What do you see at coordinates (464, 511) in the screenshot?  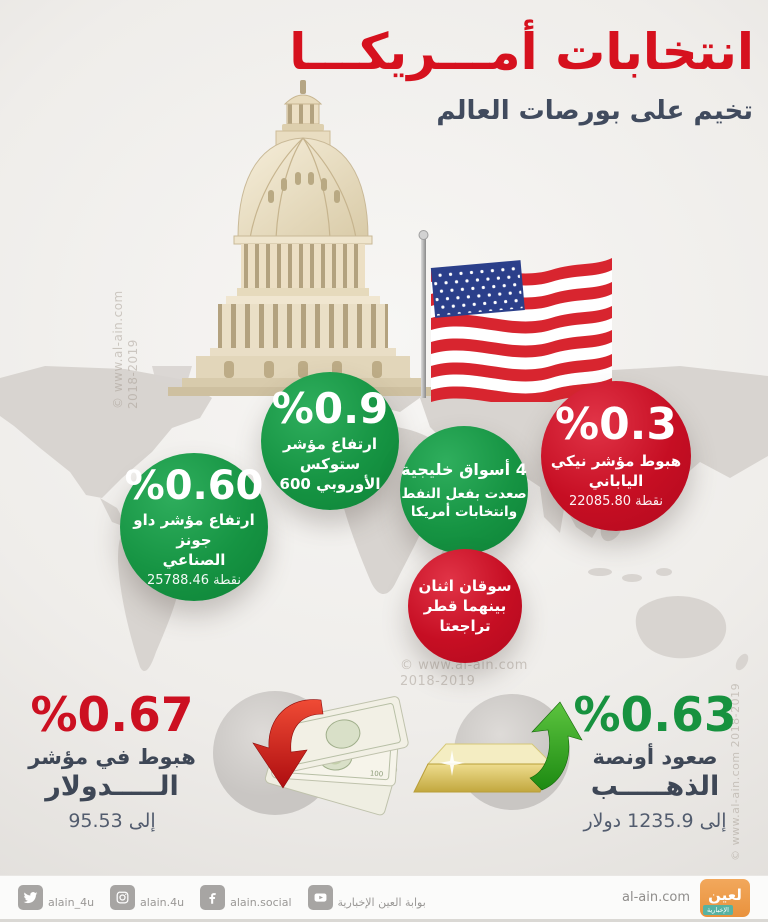 I see `gulf-line3: وانتخابات أمريكا` at bounding box center [464, 511].